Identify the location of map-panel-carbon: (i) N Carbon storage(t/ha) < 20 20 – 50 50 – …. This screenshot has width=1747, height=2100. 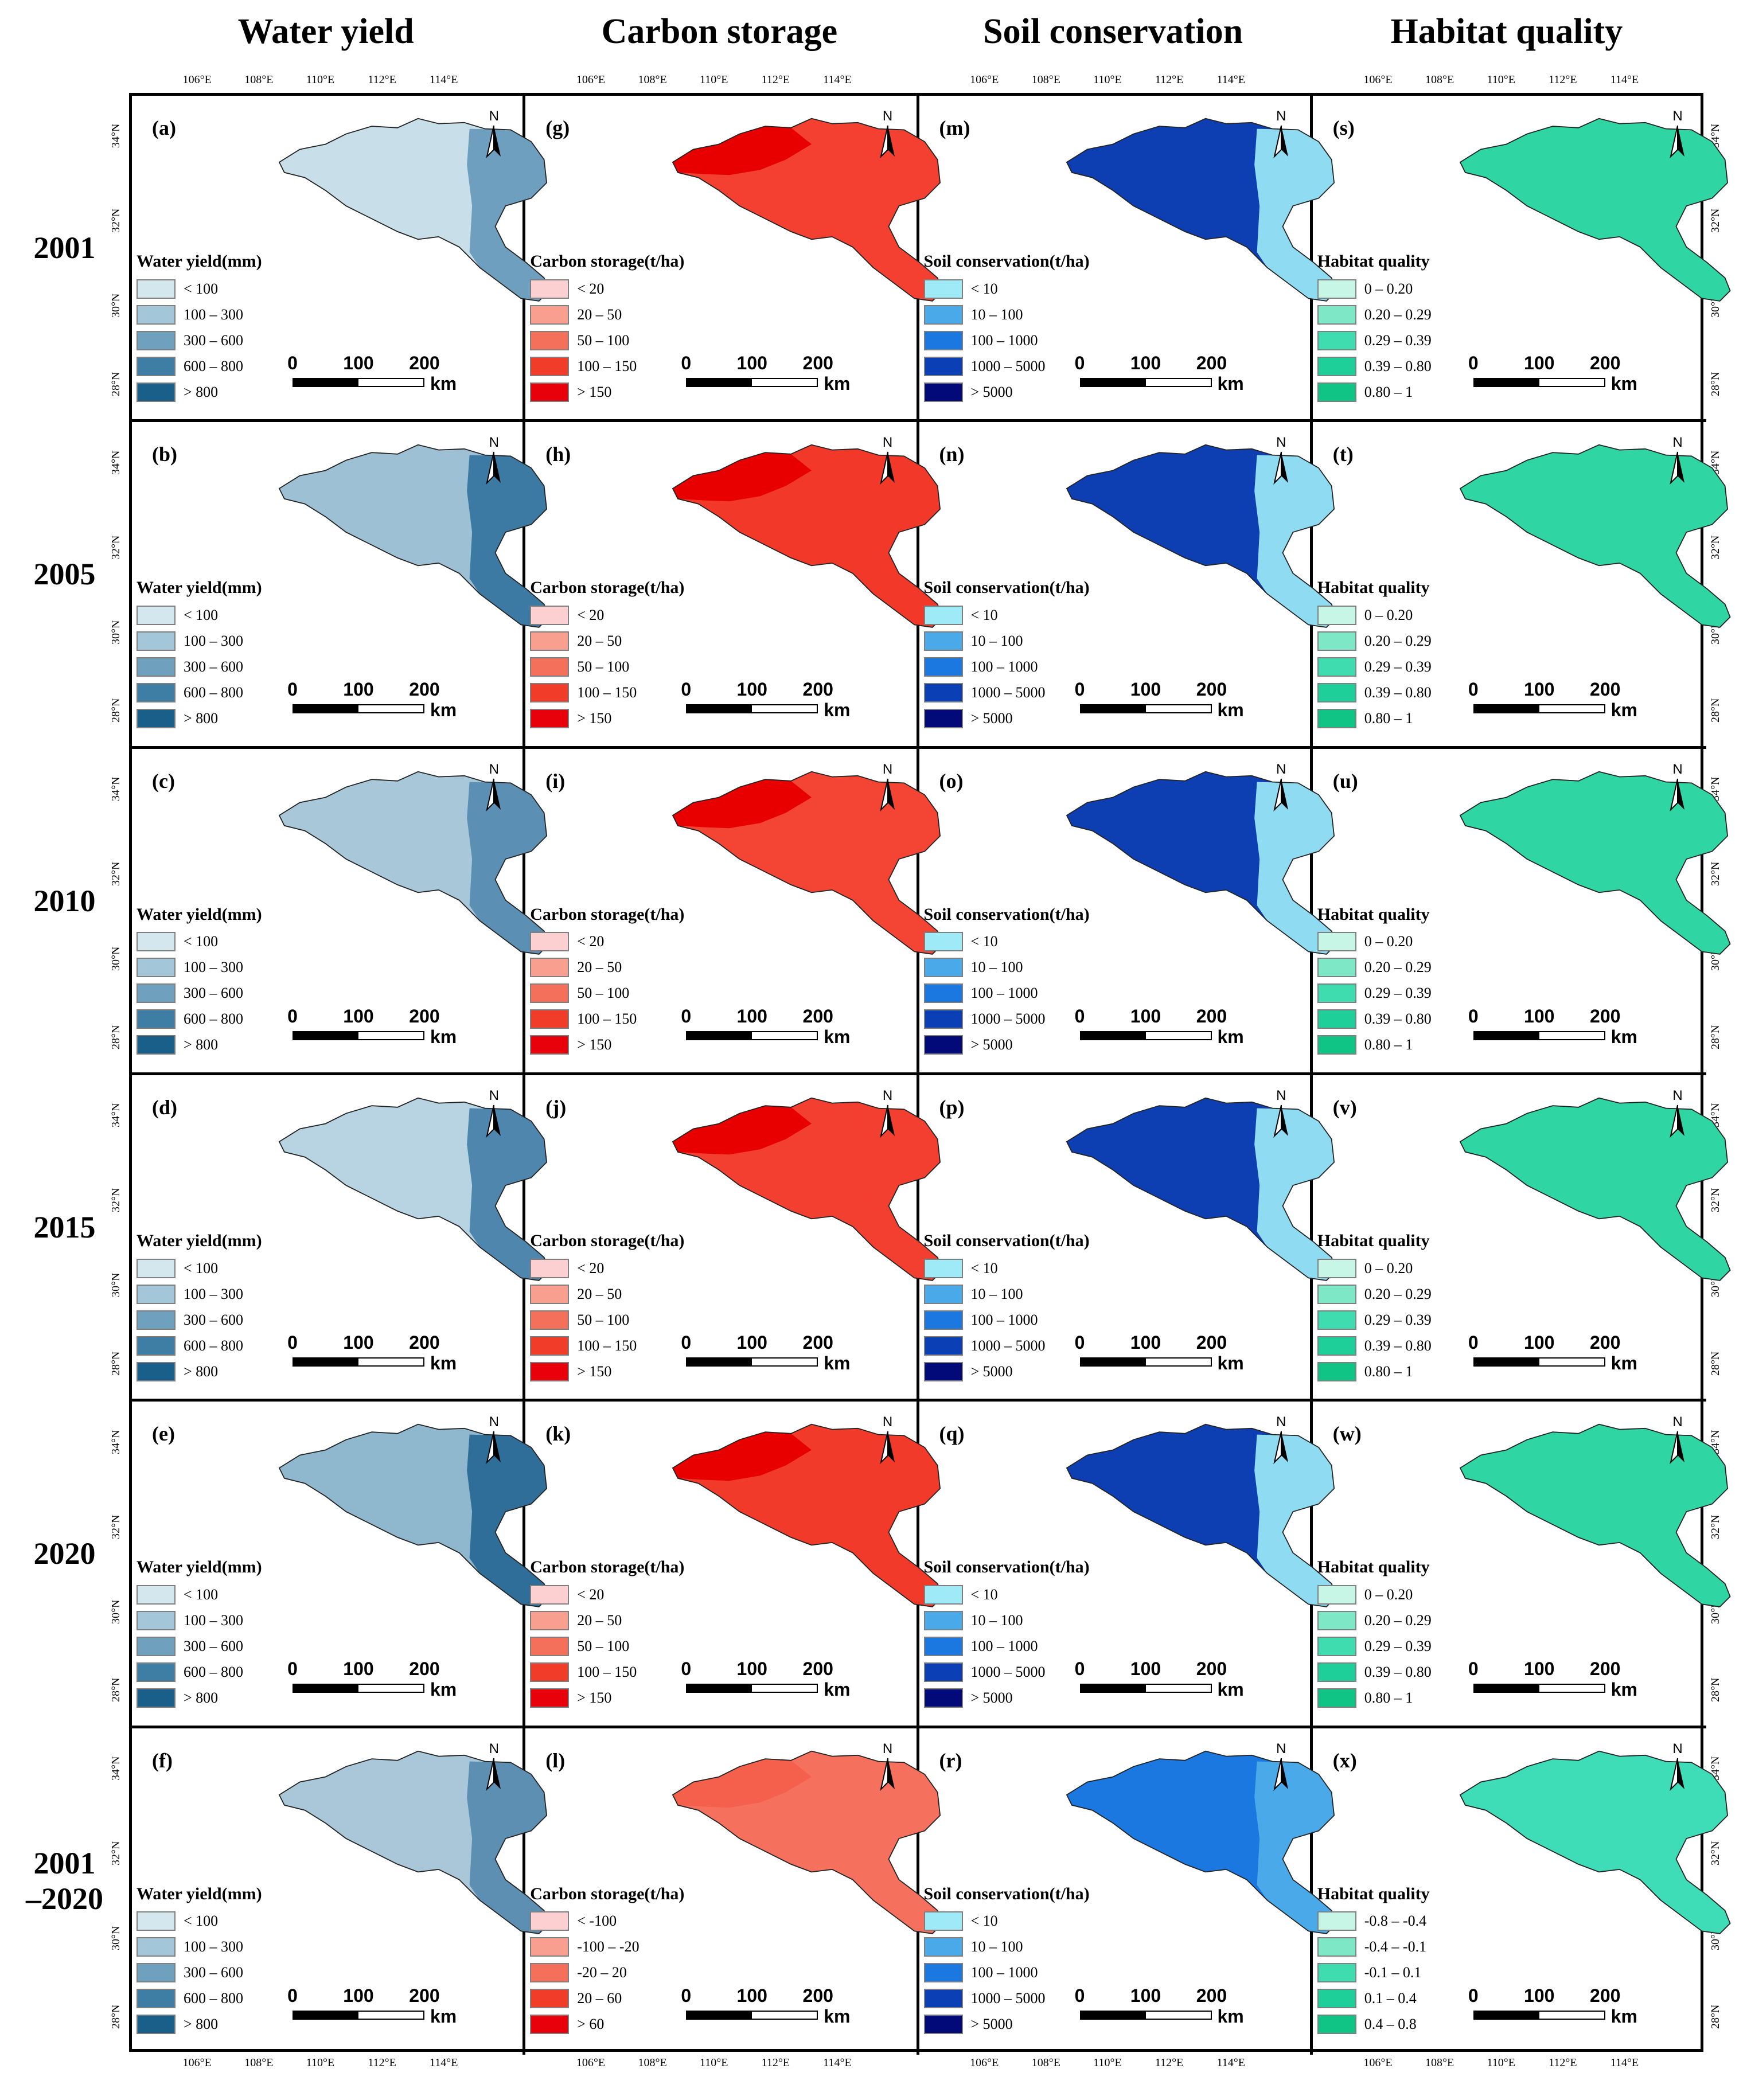
(734, 911).